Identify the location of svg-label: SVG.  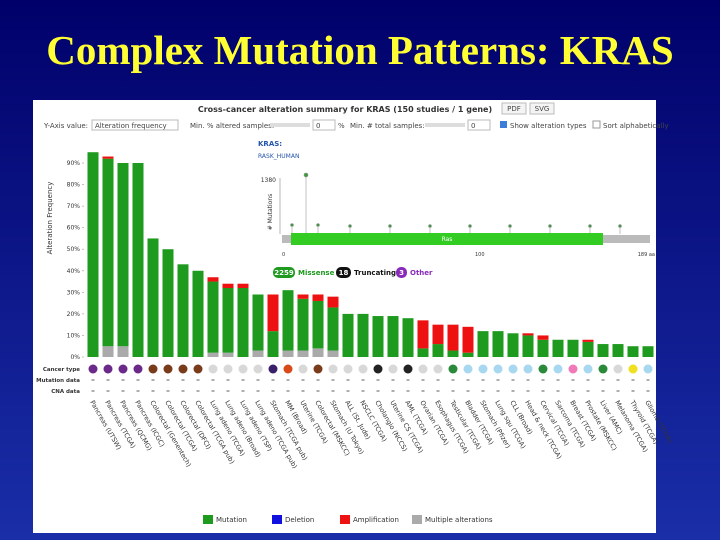
(542, 109).